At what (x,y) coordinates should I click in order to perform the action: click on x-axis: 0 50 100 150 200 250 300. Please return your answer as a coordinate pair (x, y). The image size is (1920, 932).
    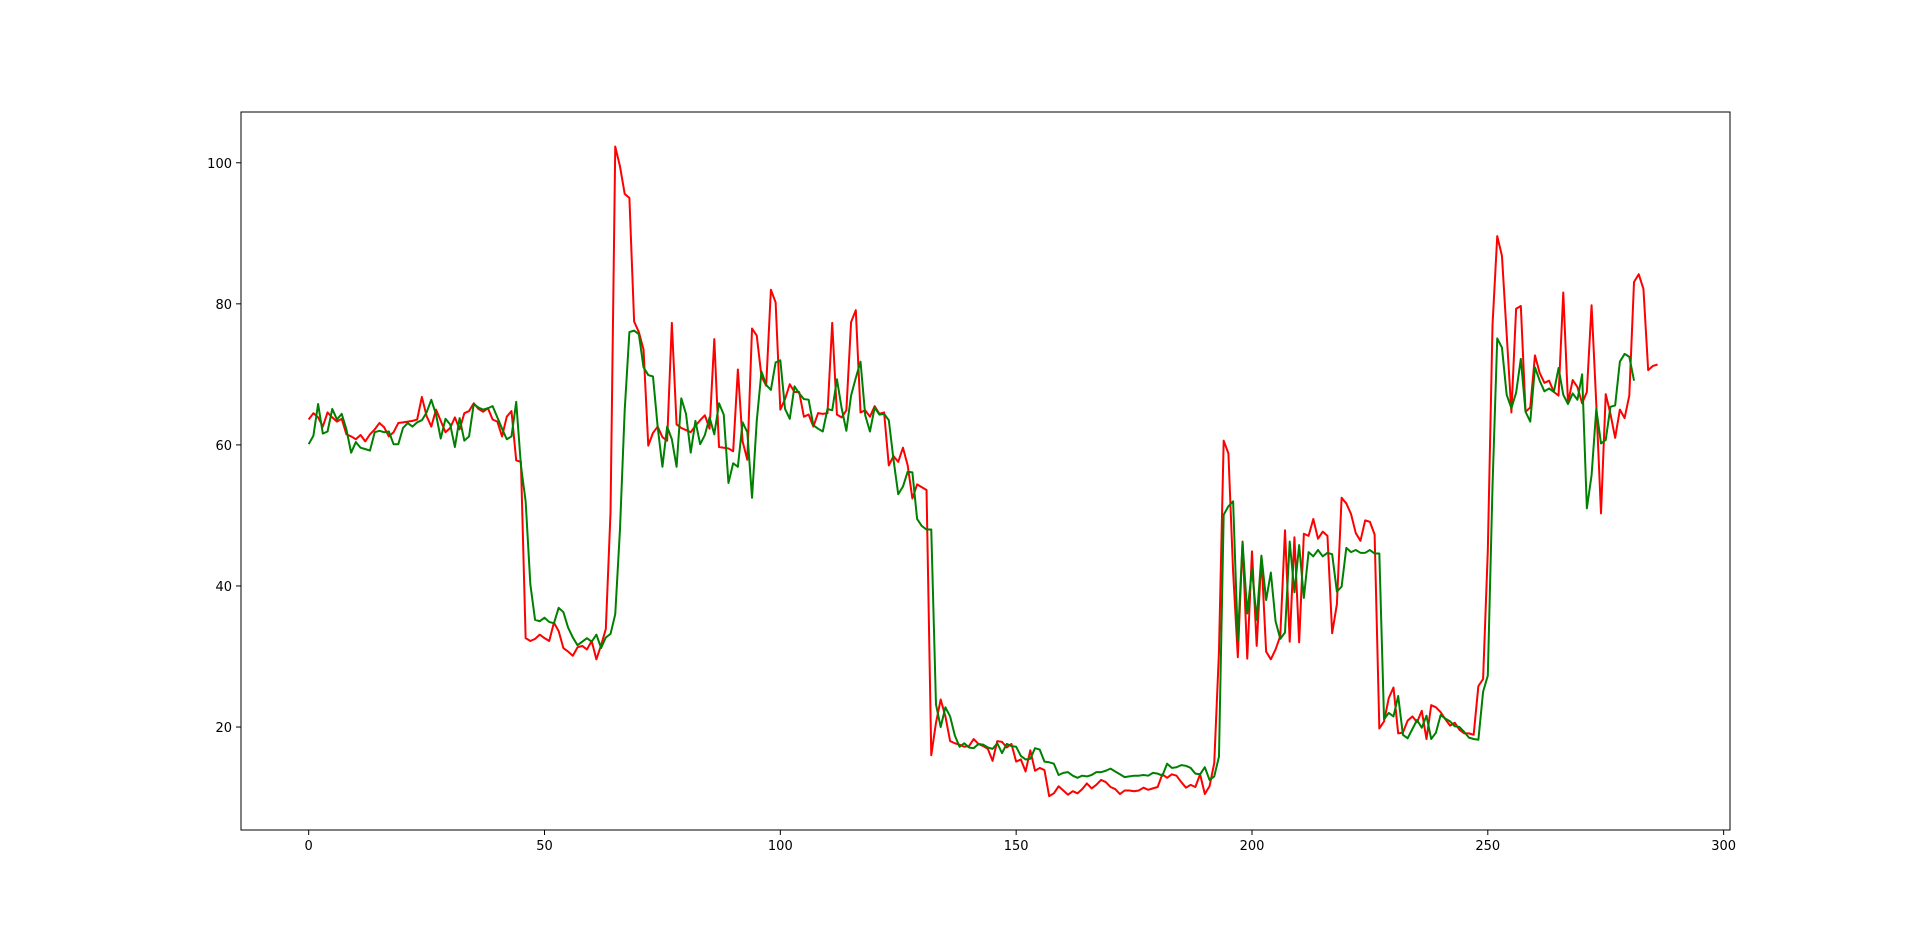
    Looking at the image, I should click on (1020, 842).